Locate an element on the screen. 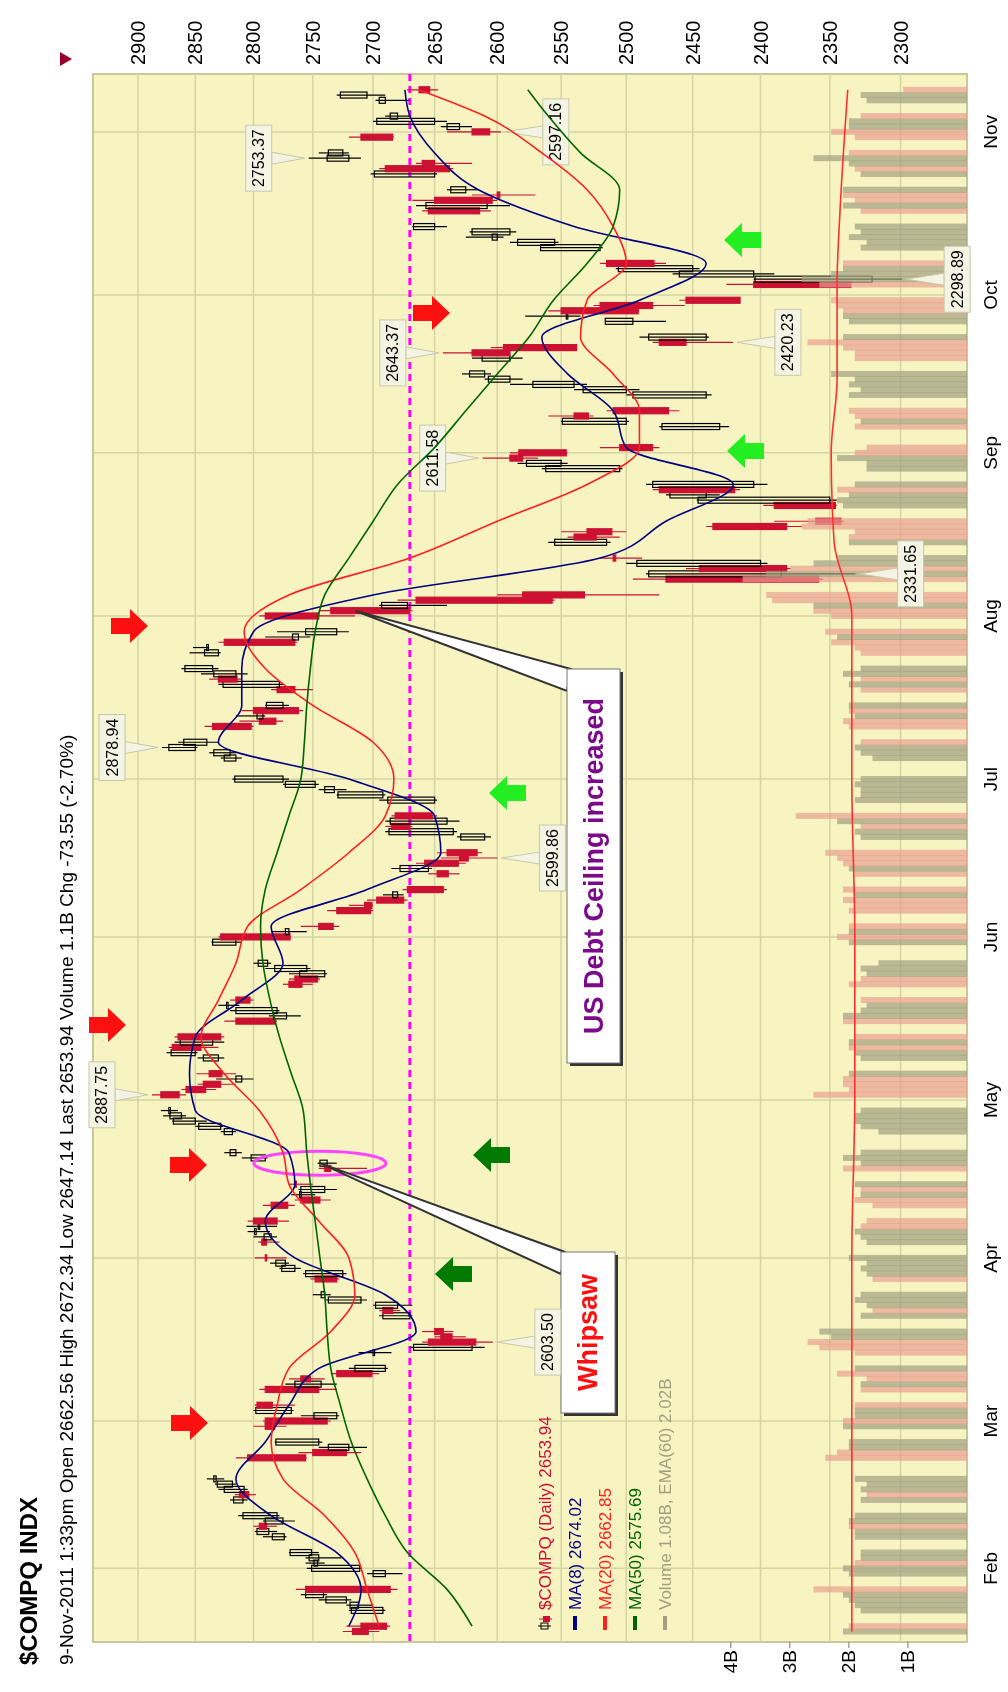 This screenshot has width=1008, height=1692. annotation: 2887.75 is located at coordinates (102, 1094).